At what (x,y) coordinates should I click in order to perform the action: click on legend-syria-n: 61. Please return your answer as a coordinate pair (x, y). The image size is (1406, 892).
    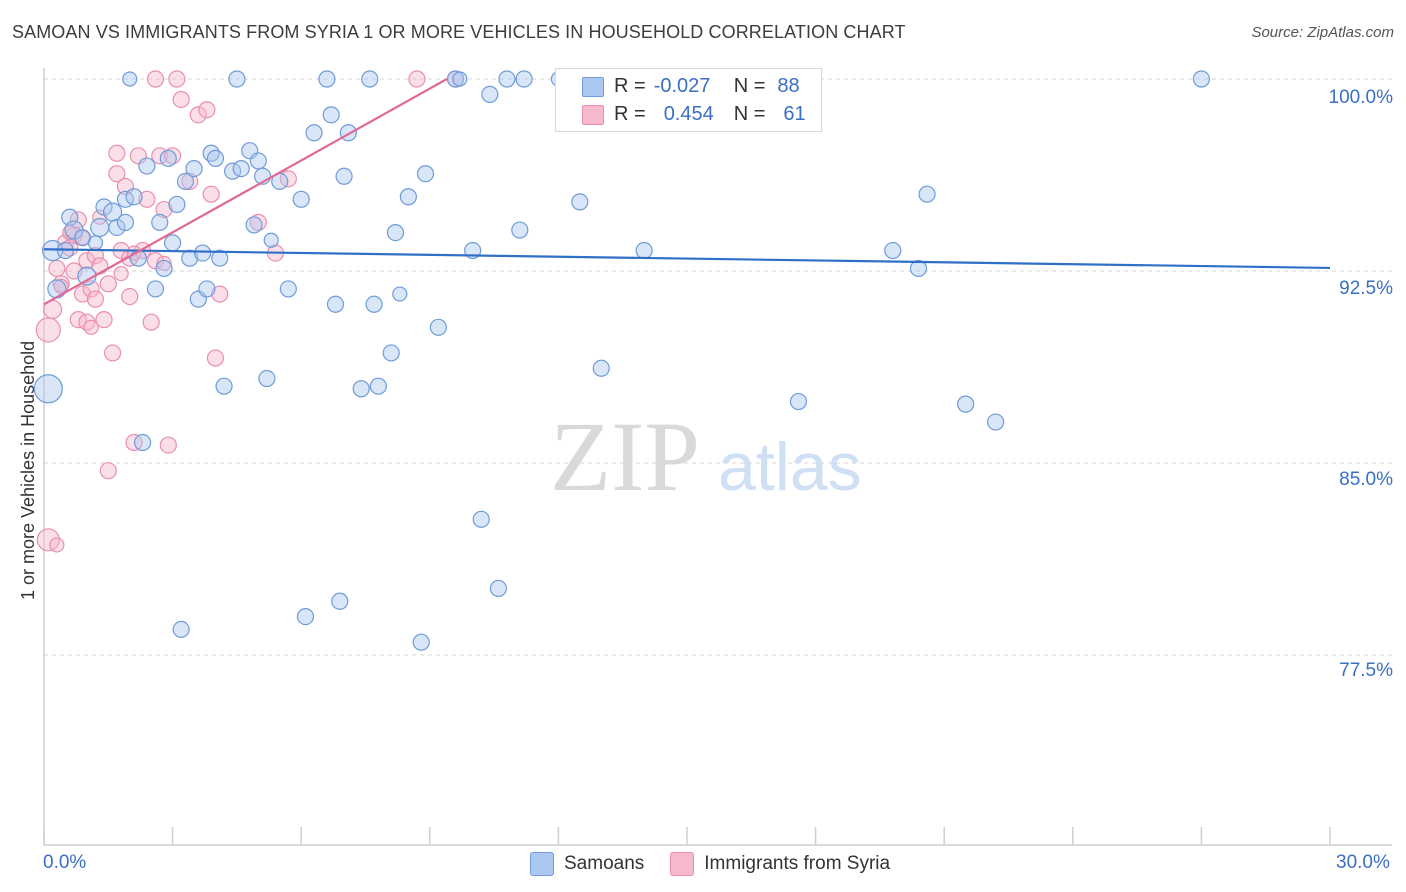
    Looking at the image, I should click on (794, 113).